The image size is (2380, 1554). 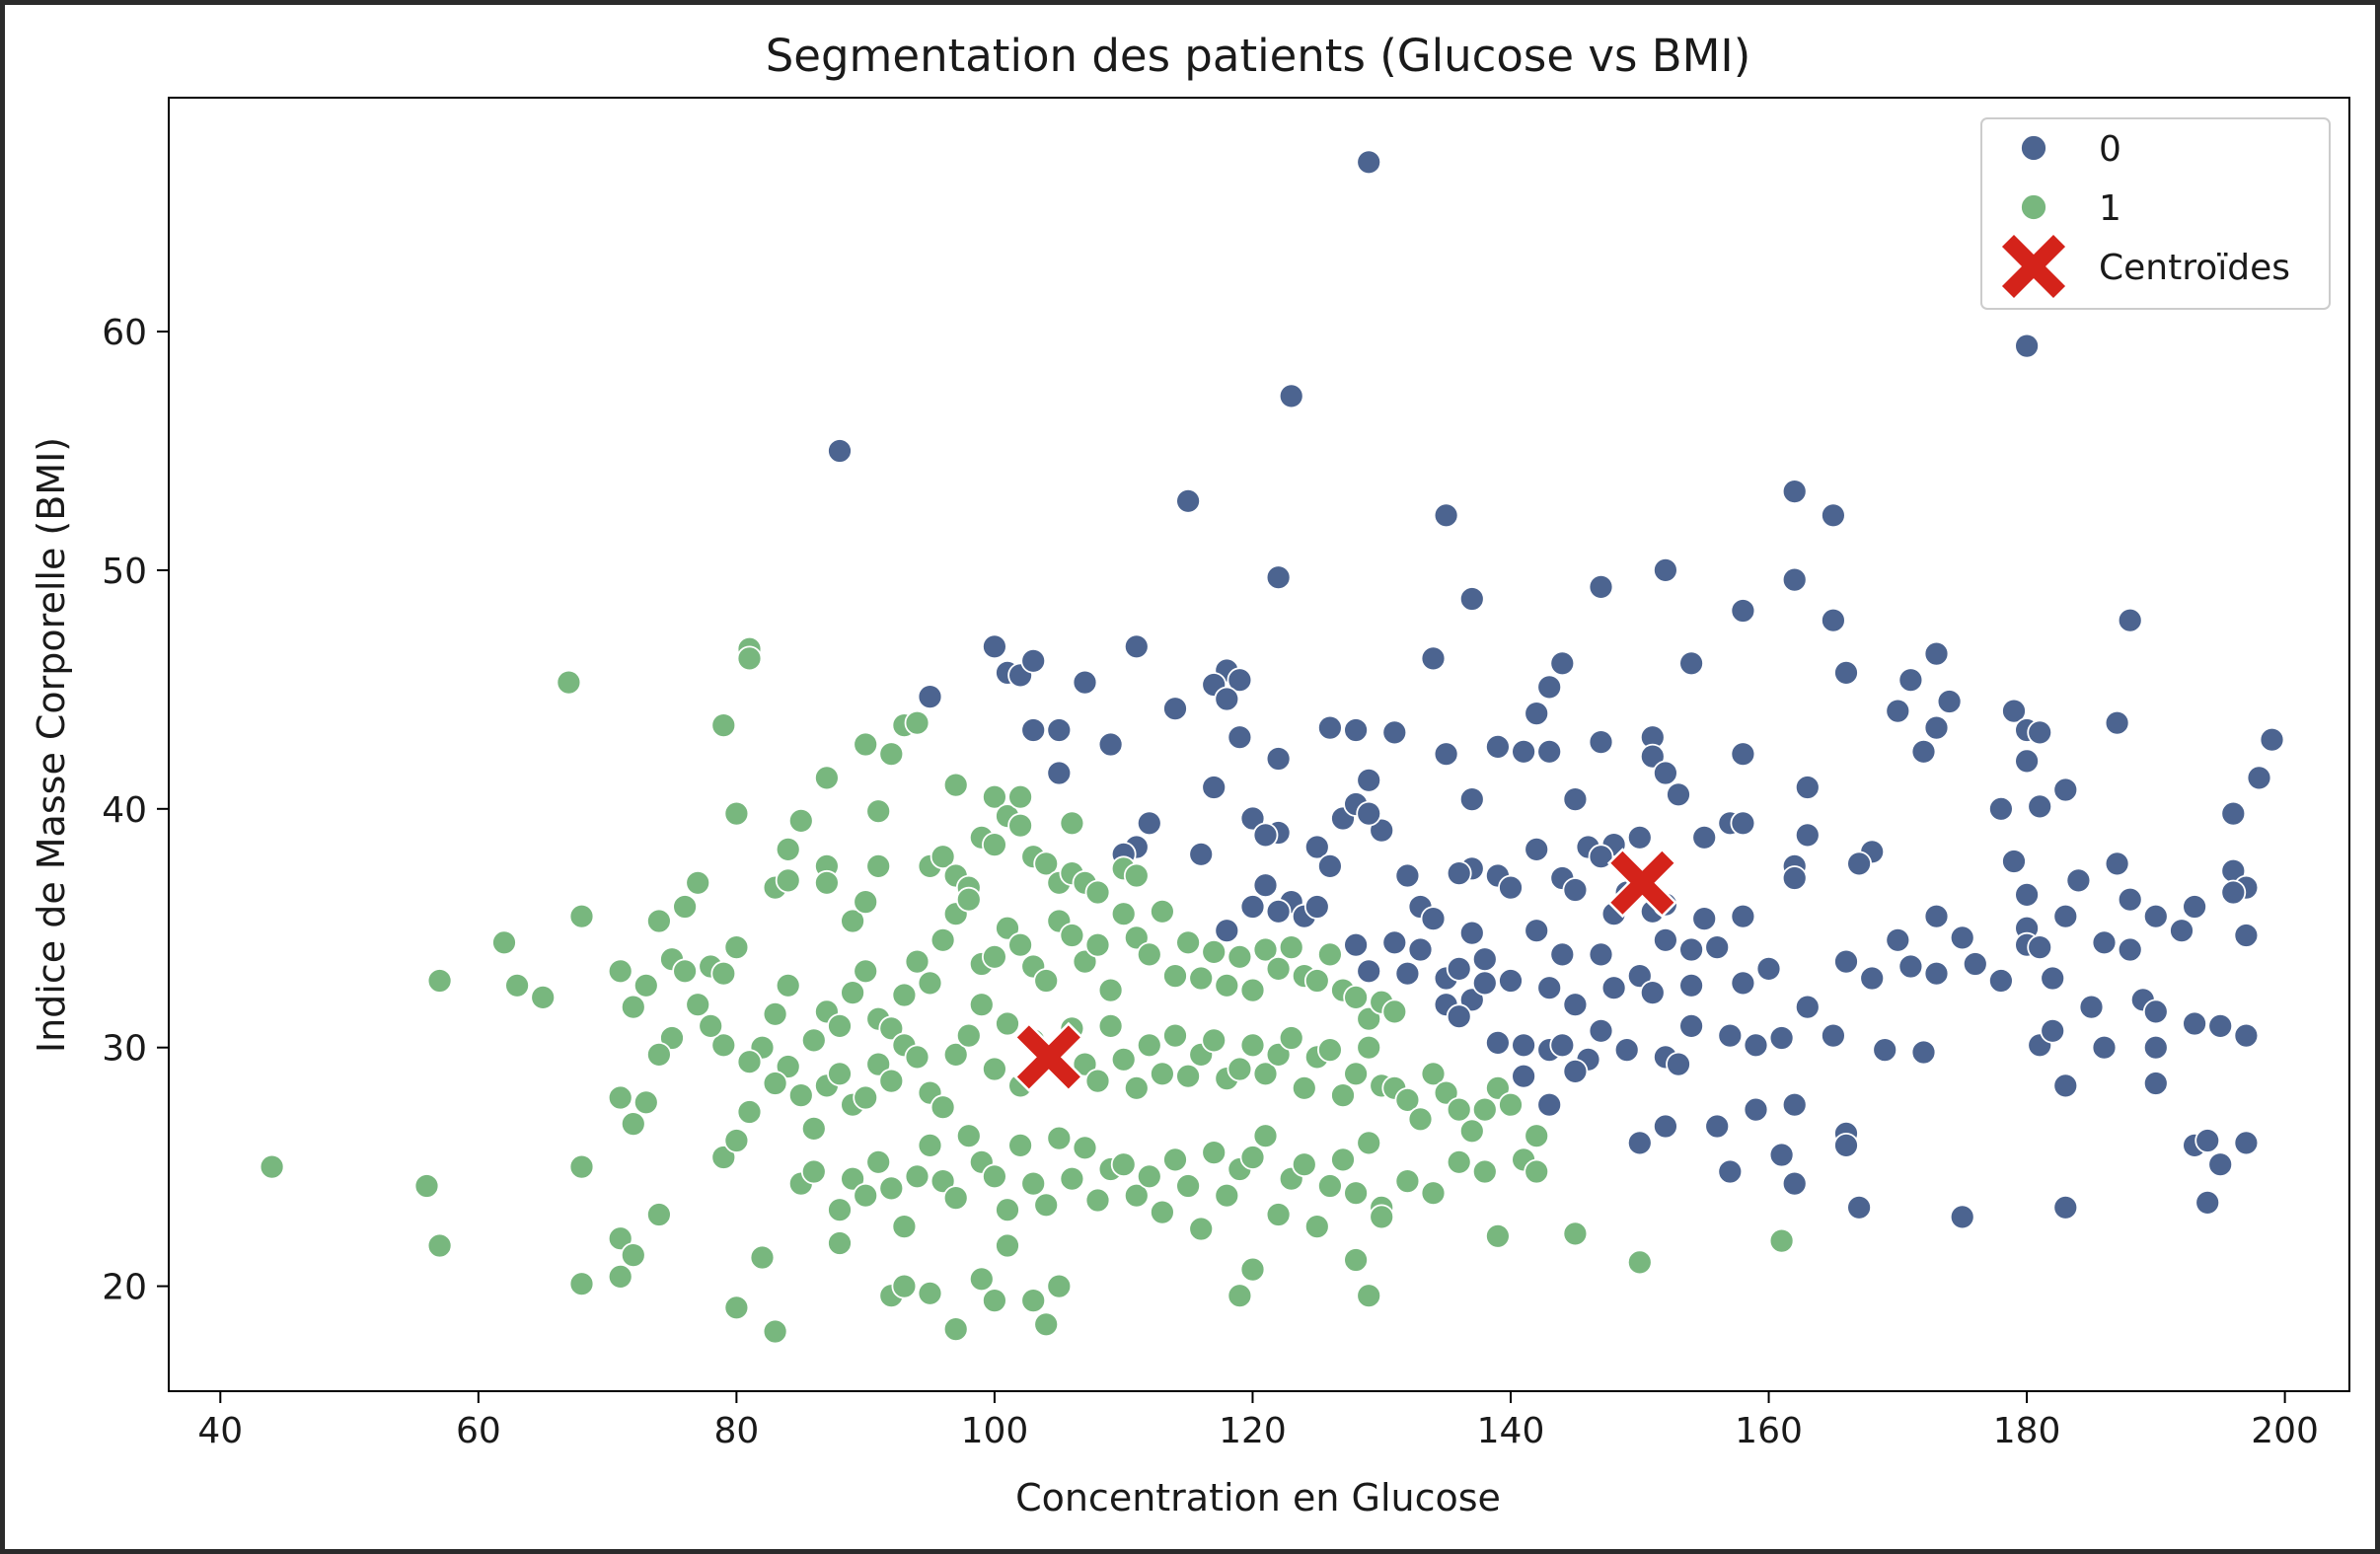 What do you see at coordinates (1253, 1431) in the screenshot?
I see `x-tick-label: 120` at bounding box center [1253, 1431].